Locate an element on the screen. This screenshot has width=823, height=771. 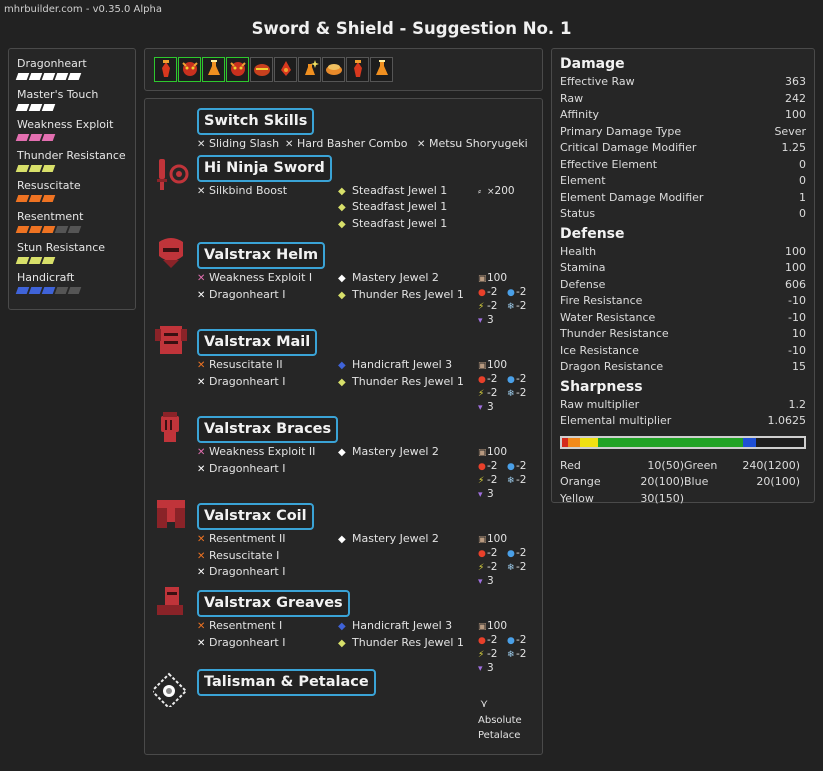
armor-name: Valstrax Coil is located at coordinates (255, 516).